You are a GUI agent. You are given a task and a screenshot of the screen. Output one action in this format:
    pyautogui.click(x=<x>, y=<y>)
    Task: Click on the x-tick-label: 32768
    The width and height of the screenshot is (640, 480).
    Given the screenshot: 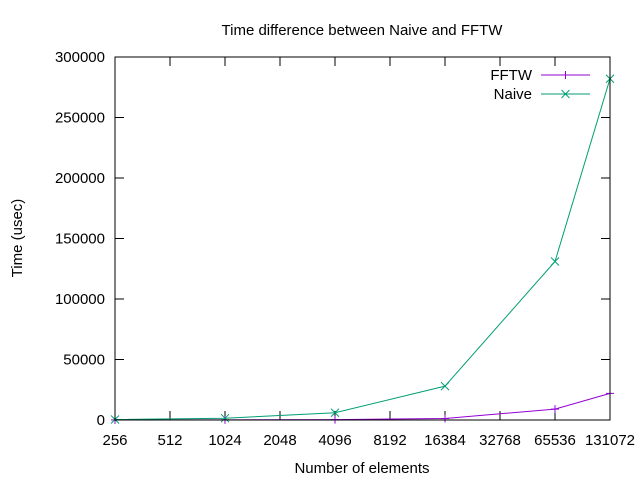 What is the action you would take?
    pyautogui.click(x=500, y=440)
    